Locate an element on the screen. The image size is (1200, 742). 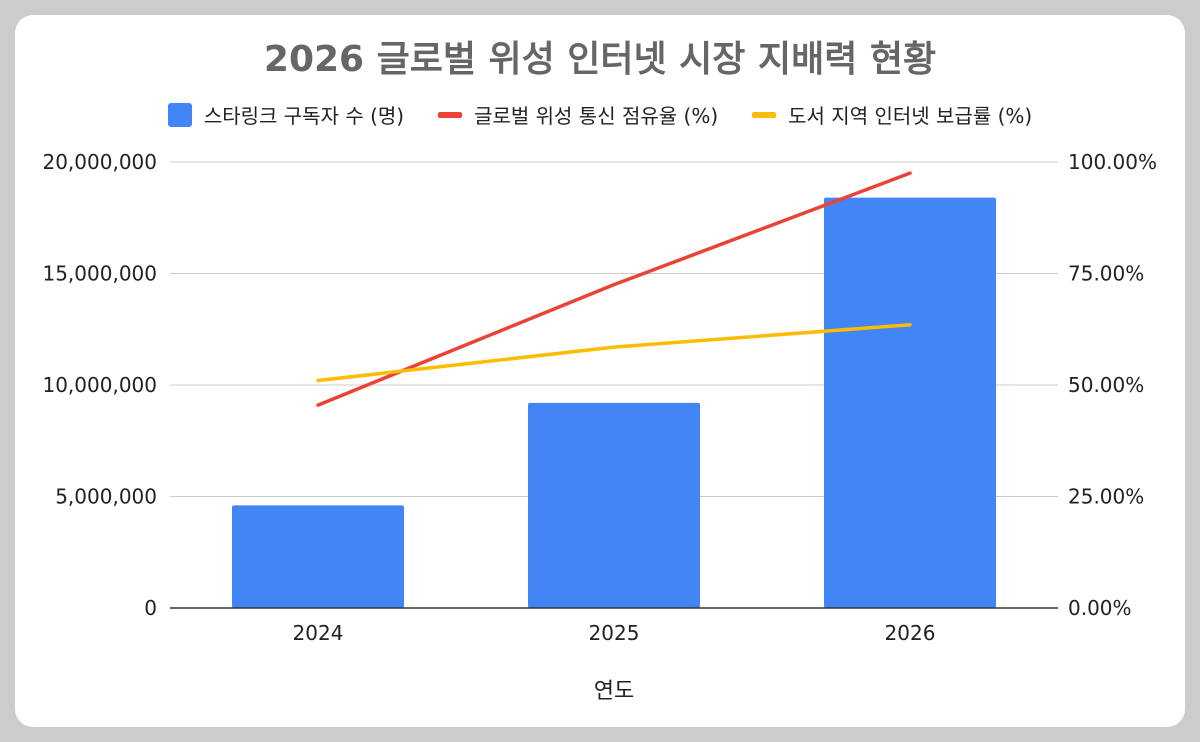
left-tick-label: 20,000,000 is located at coordinates (99, 162).